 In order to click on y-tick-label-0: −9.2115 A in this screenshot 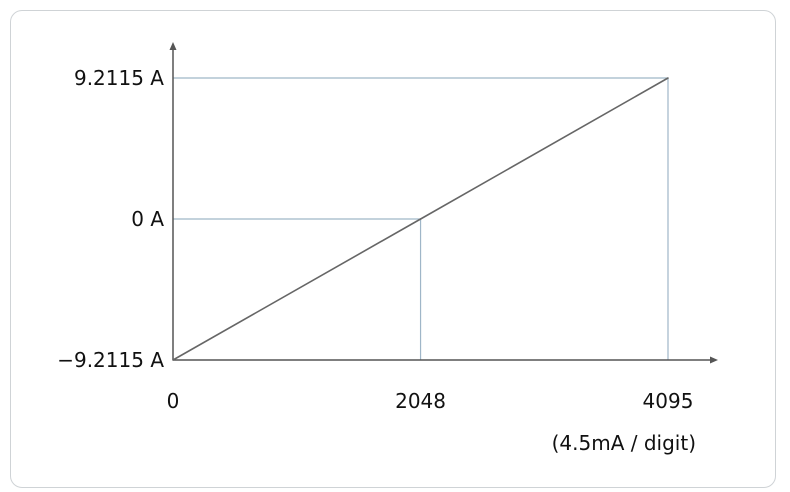, I will do `click(110, 360)`.